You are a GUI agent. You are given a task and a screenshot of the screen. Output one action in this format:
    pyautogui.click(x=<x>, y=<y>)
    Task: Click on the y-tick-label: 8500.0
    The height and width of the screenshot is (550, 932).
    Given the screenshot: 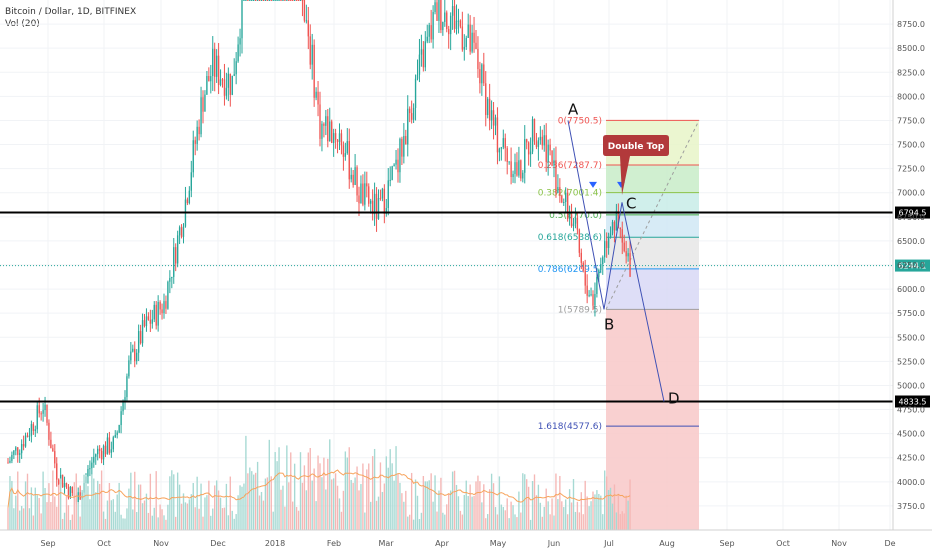 What is the action you would take?
    pyautogui.click(x=911, y=48)
    